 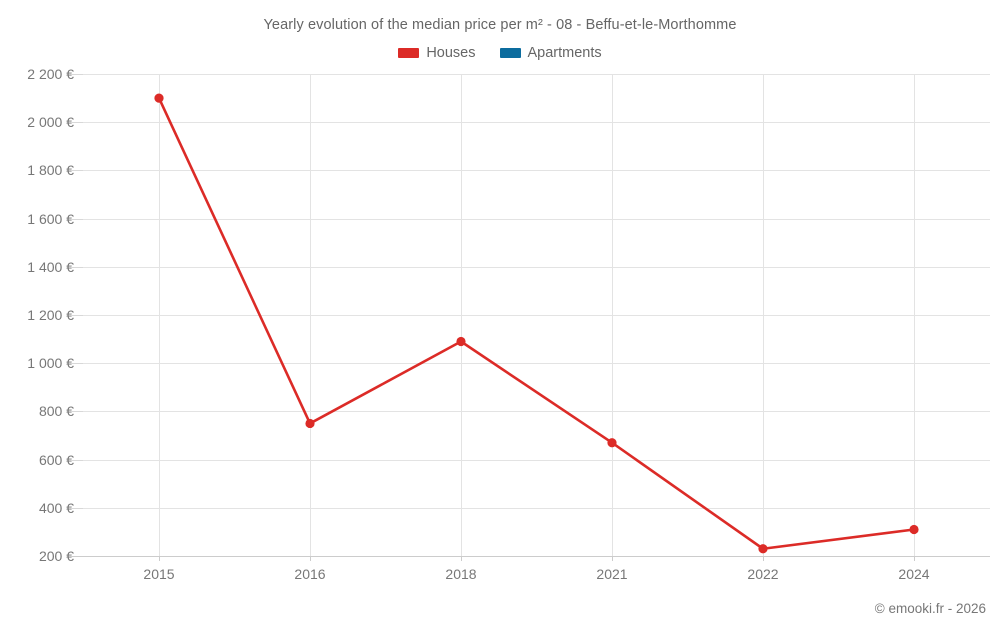 What do you see at coordinates (564, 53) in the screenshot?
I see `legend-label-apartments: Apartments` at bounding box center [564, 53].